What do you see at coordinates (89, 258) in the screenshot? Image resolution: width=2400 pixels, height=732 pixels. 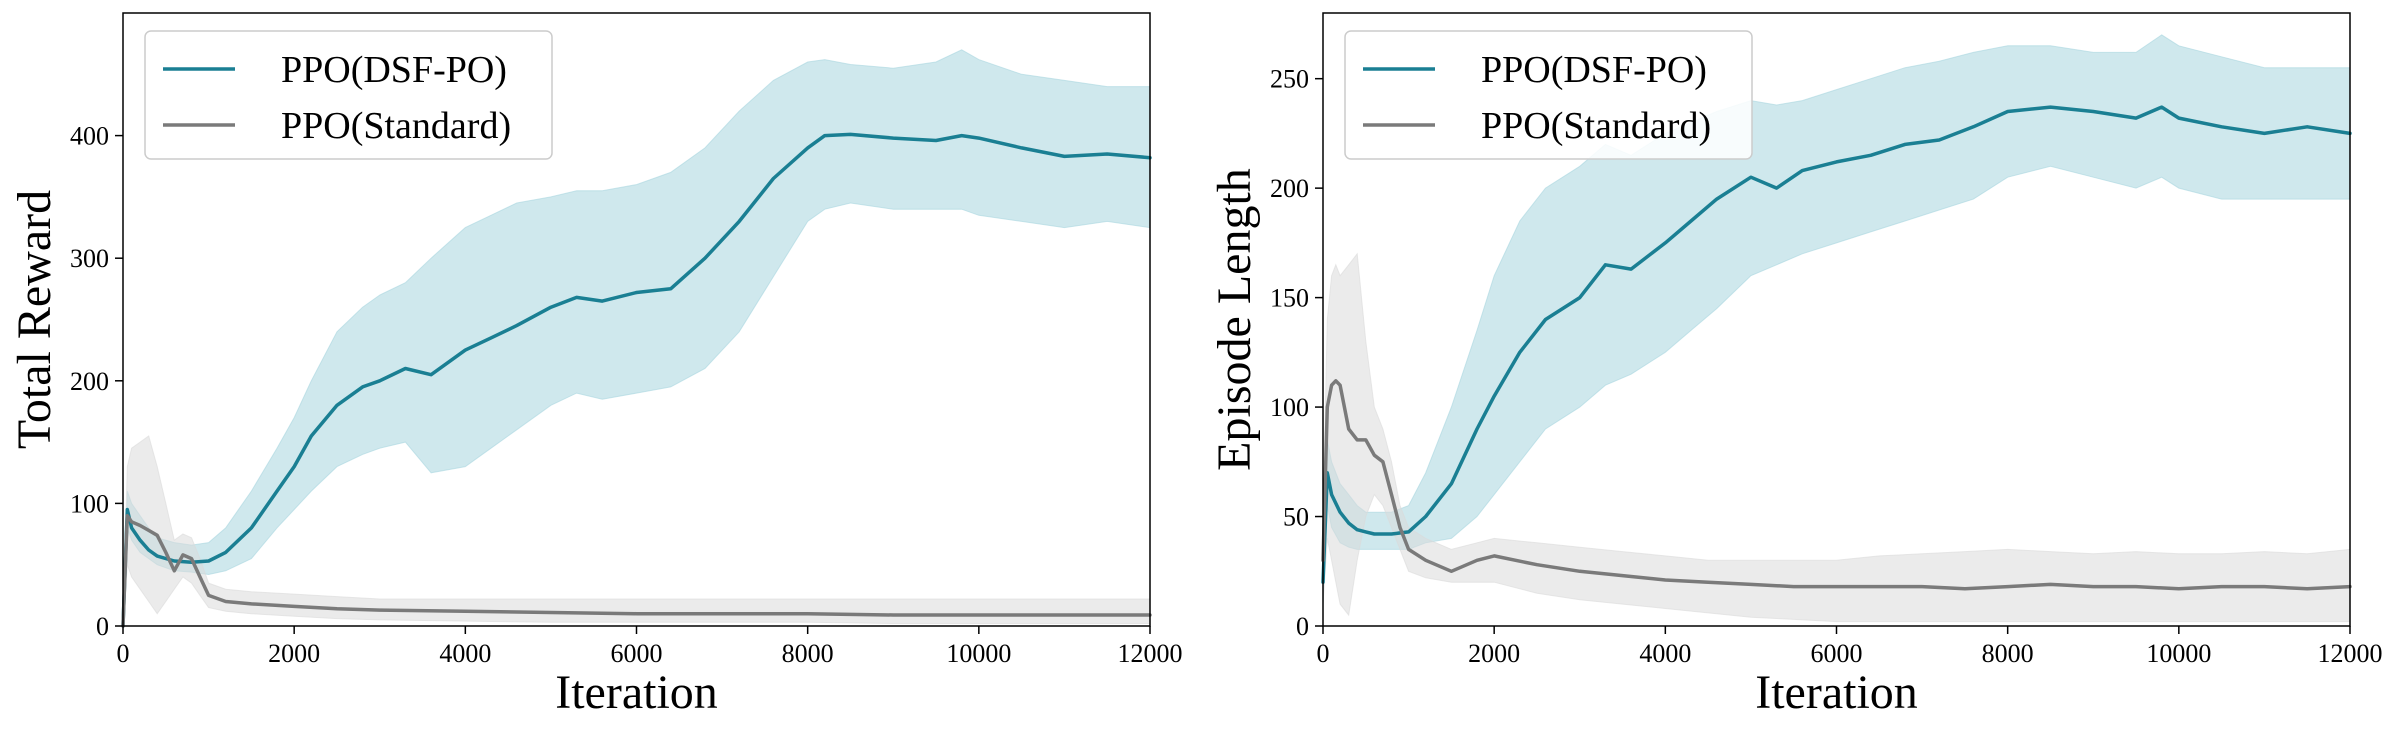 I see `y-tick-label: 300` at bounding box center [89, 258].